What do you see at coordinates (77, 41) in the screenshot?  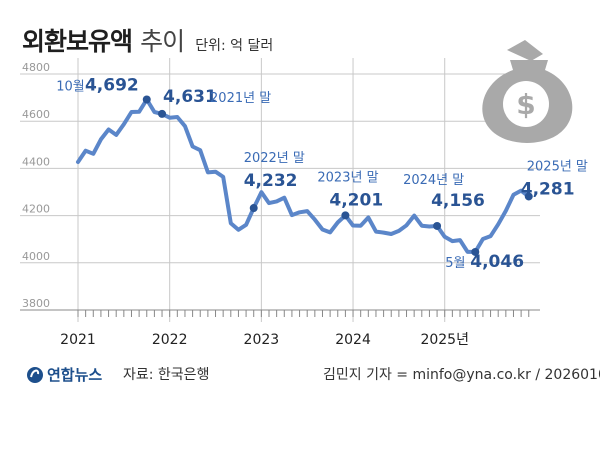 I see `chart-title: 외환보유액` at bounding box center [77, 41].